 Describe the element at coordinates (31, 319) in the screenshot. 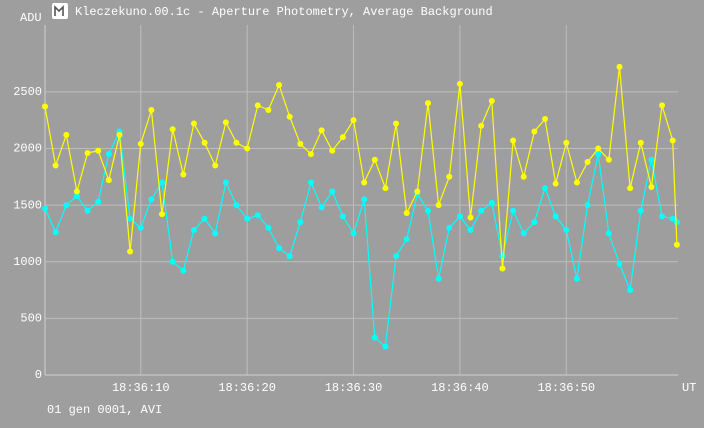

I see `y-tick-label: 500` at that location.